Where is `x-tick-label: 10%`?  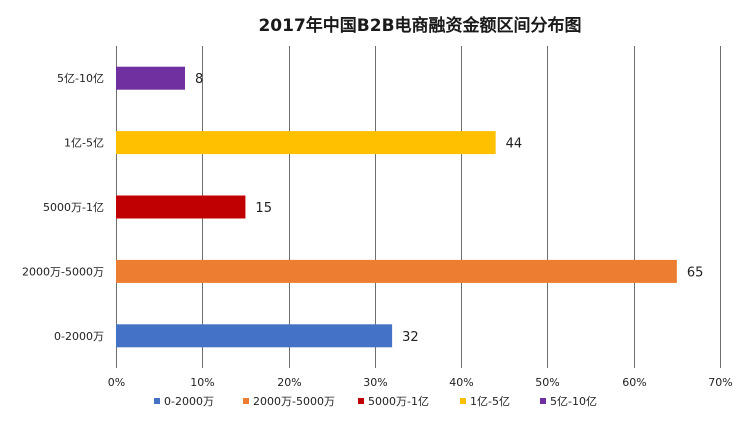 x-tick-label: 10% is located at coordinates (202, 382).